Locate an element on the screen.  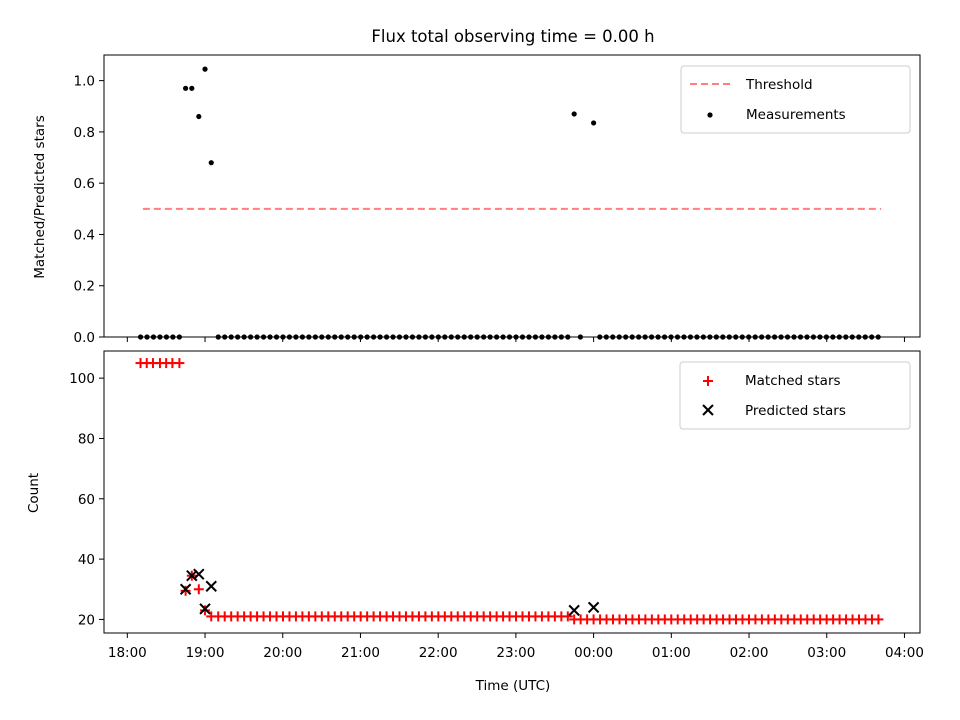
bottom-xtick-label: 19:00 is located at coordinates (205, 653).